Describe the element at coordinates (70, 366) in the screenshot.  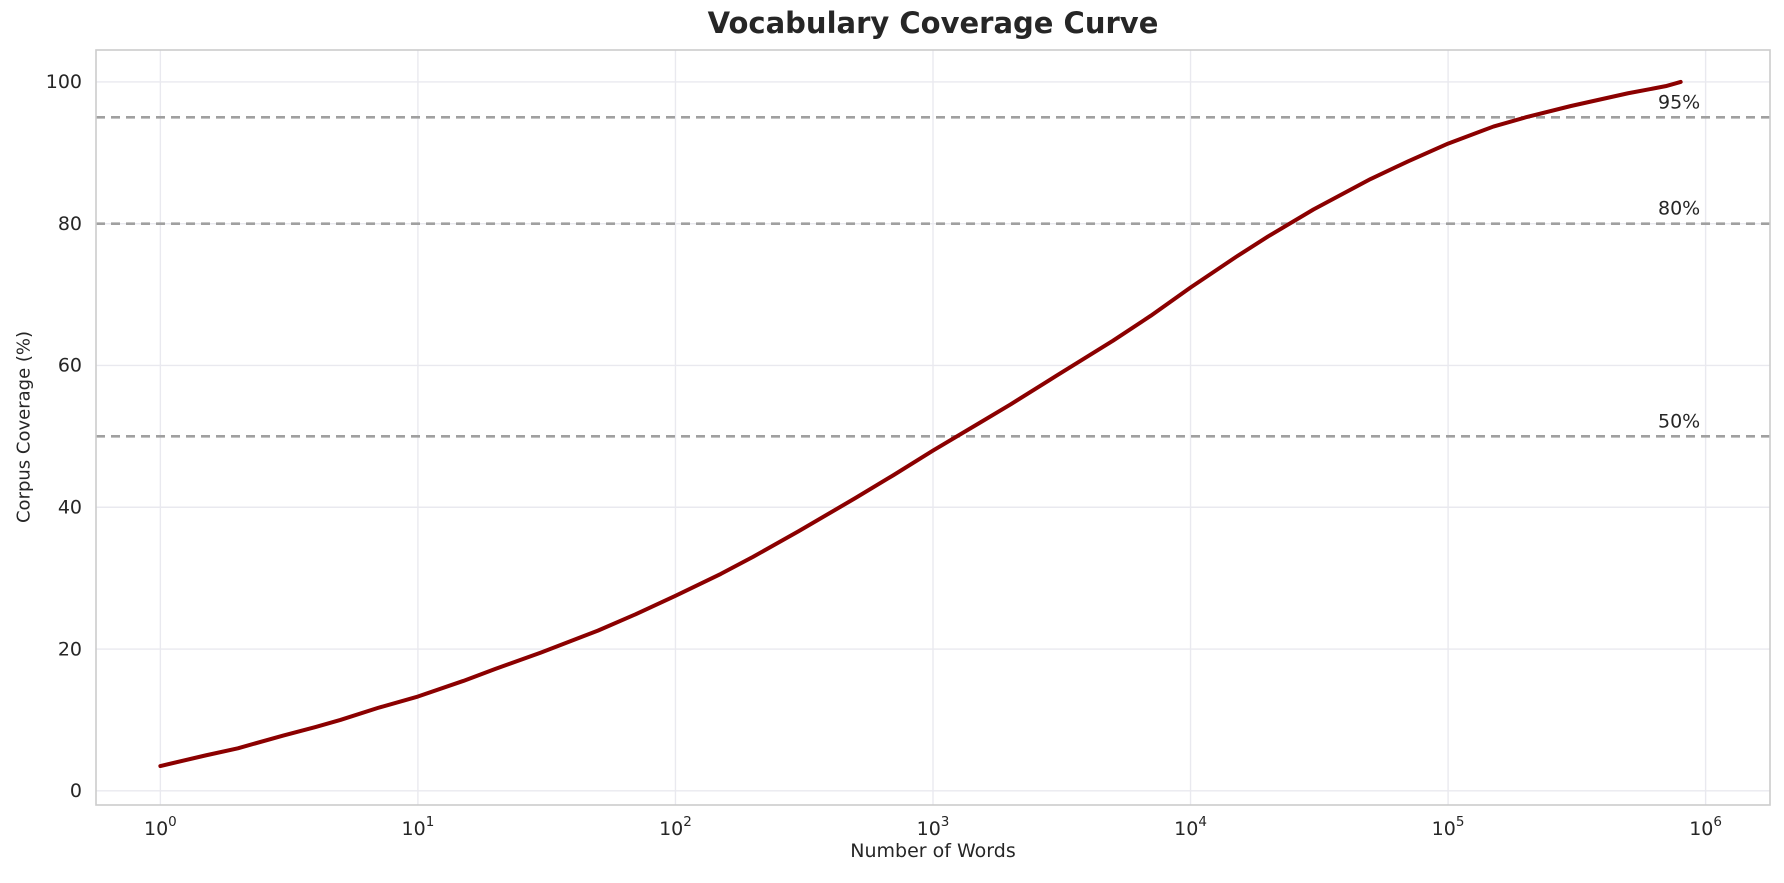
I see `y-tick-label: 60` at that location.